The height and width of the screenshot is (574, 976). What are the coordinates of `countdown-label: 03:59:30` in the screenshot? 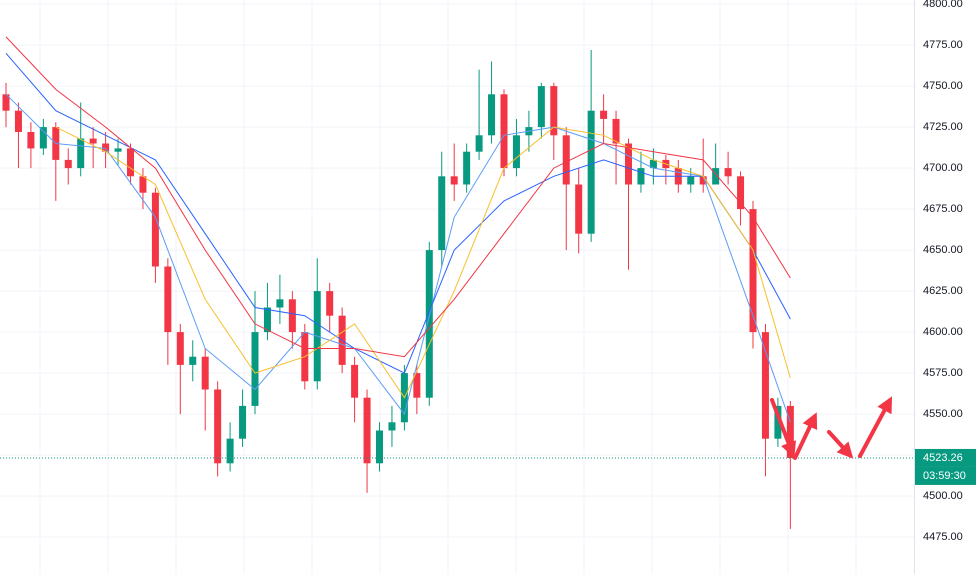 It's located at (944, 476).